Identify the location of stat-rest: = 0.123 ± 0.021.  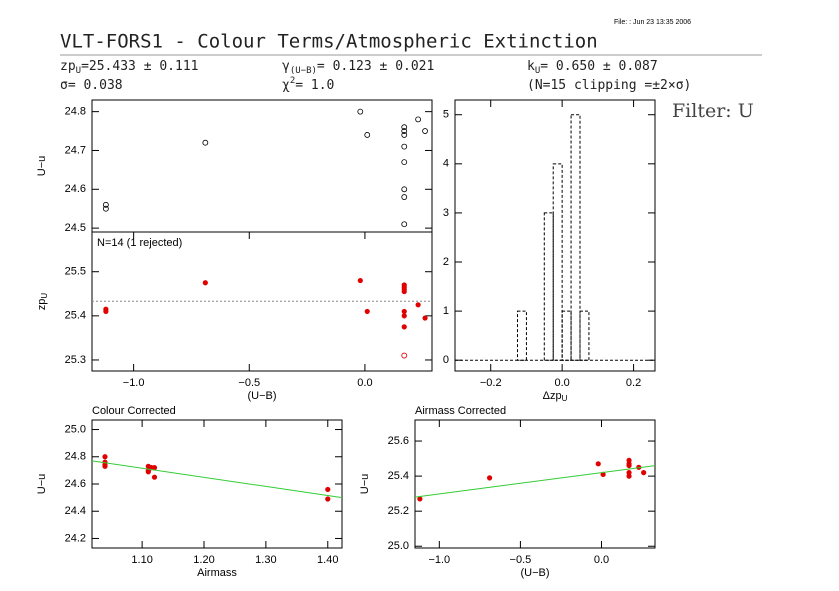
(375, 66).